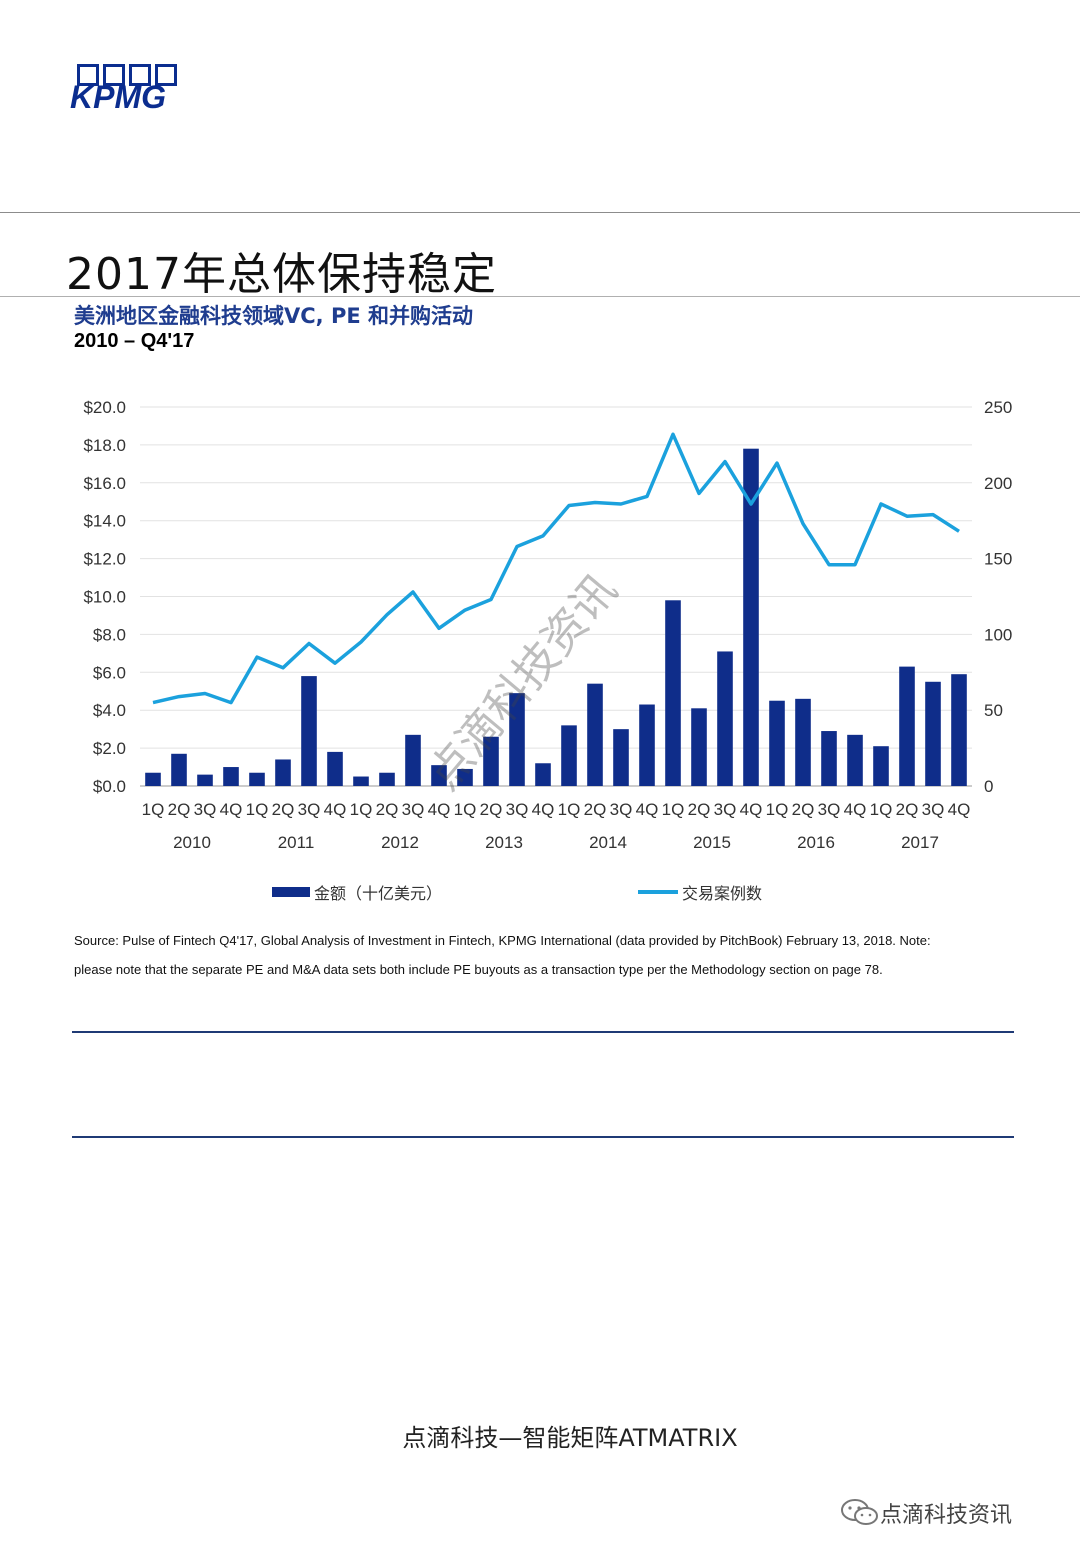 The image size is (1080, 1560). What do you see at coordinates (109, 748) in the screenshot?
I see `left-tick-label: $2.0` at bounding box center [109, 748].